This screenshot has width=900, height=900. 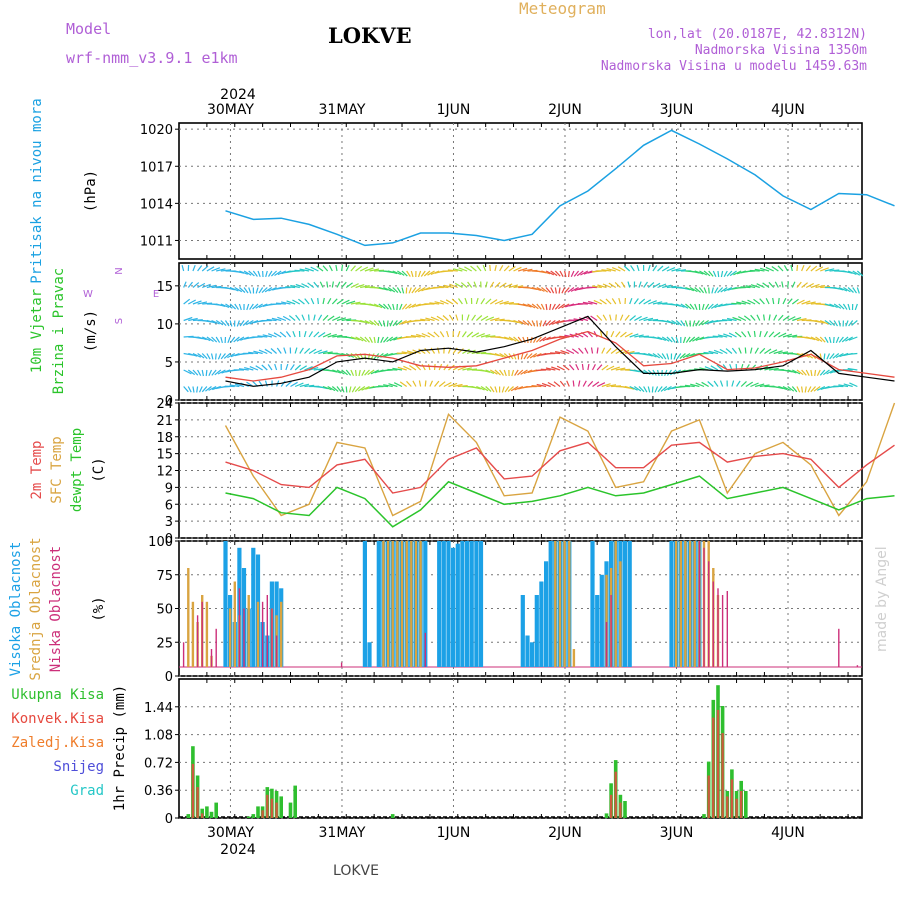 I want to click on top-day-label: 31MAY, so click(x=342, y=110).